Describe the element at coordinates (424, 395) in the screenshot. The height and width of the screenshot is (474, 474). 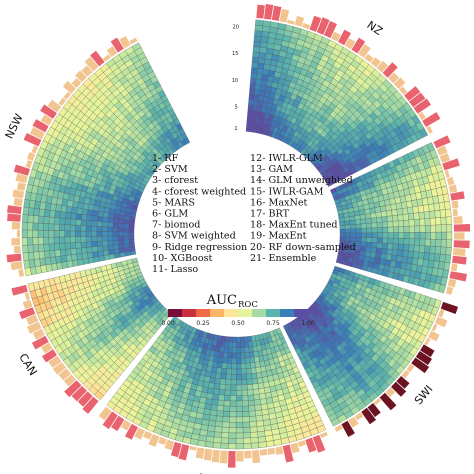
I see `region-label-swi: SWI` at that location.